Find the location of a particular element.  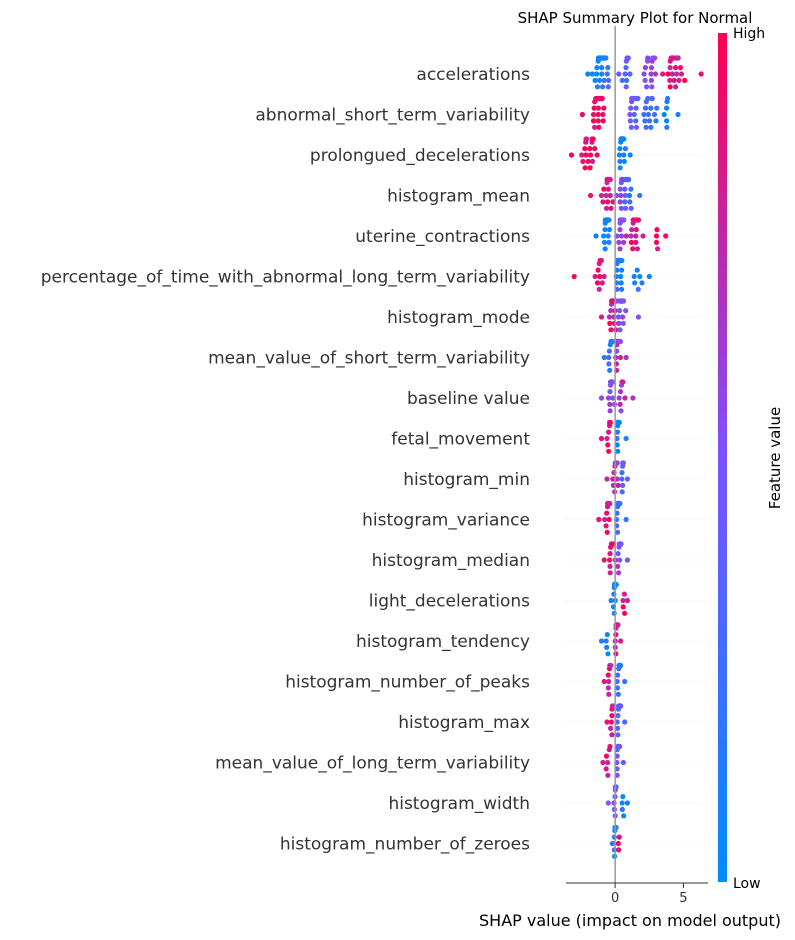

feature-row: fetal_movement is located at coordinates (549, 436).